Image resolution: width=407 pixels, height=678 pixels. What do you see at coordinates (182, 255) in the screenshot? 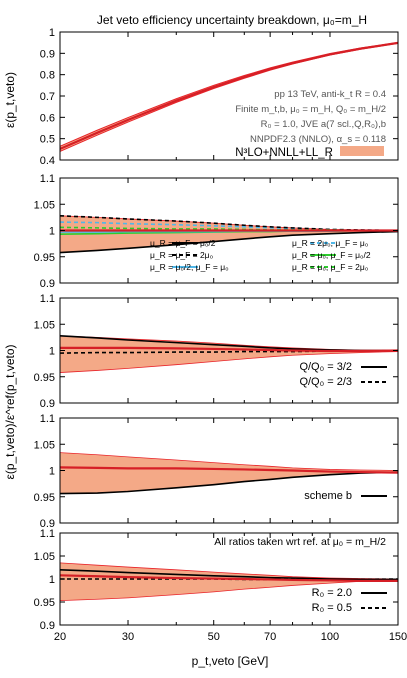
I see `legend-label: μ_R = μ_F = 2μ₀` at bounding box center [182, 255].